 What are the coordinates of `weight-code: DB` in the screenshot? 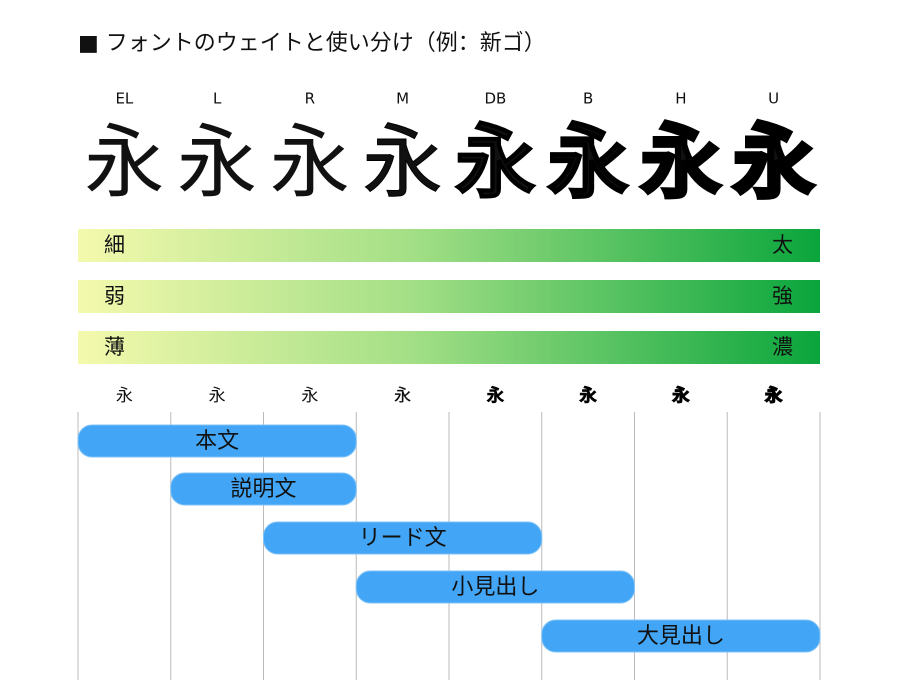 It's located at (495, 99).